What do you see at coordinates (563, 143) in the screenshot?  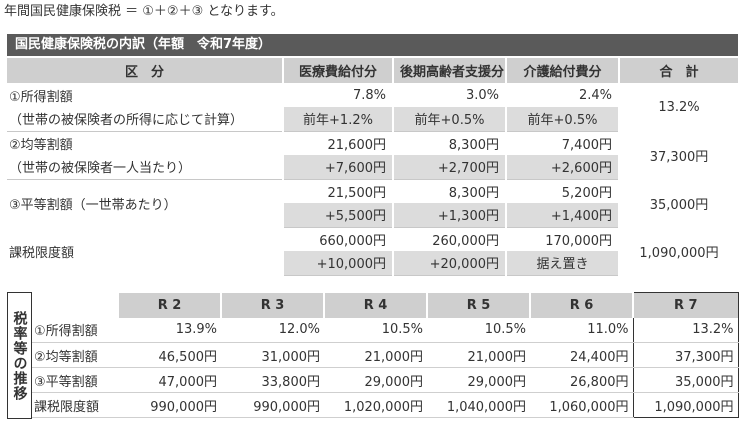 I see `cell-value: 7,400円` at bounding box center [563, 143].